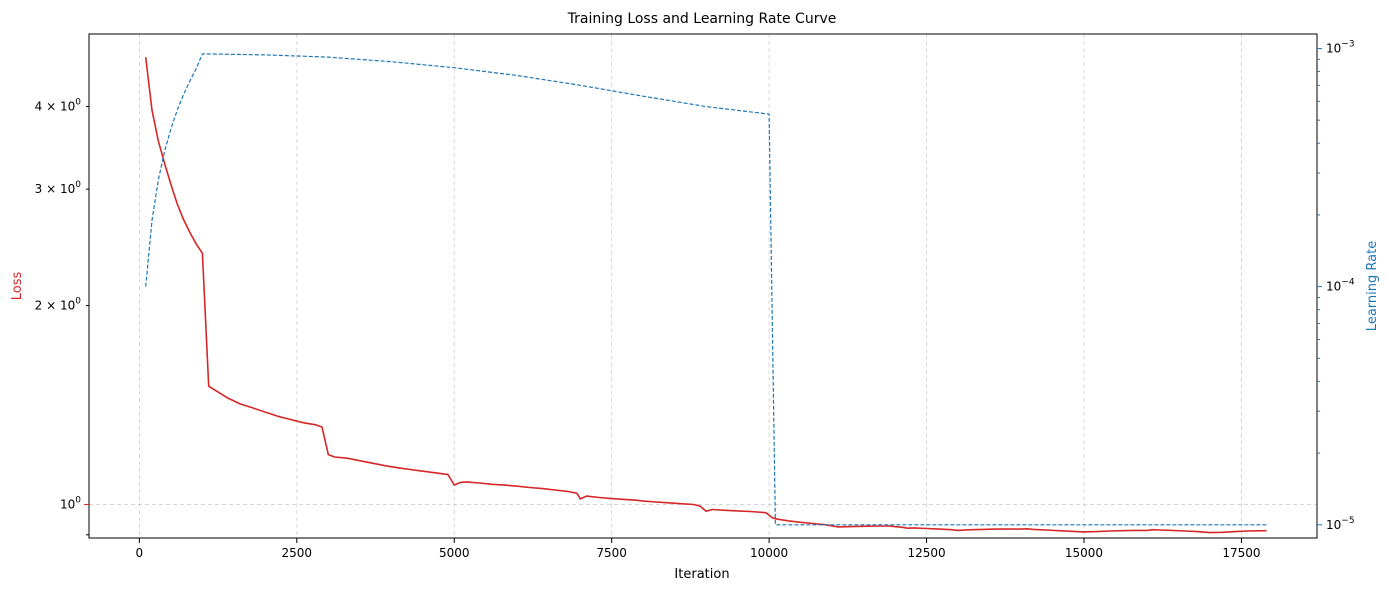 Image resolution: width=1390 pixels, height=590 pixels. Describe the element at coordinates (611, 553) in the screenshot. I see `x-tick-label: 7500` at that location.